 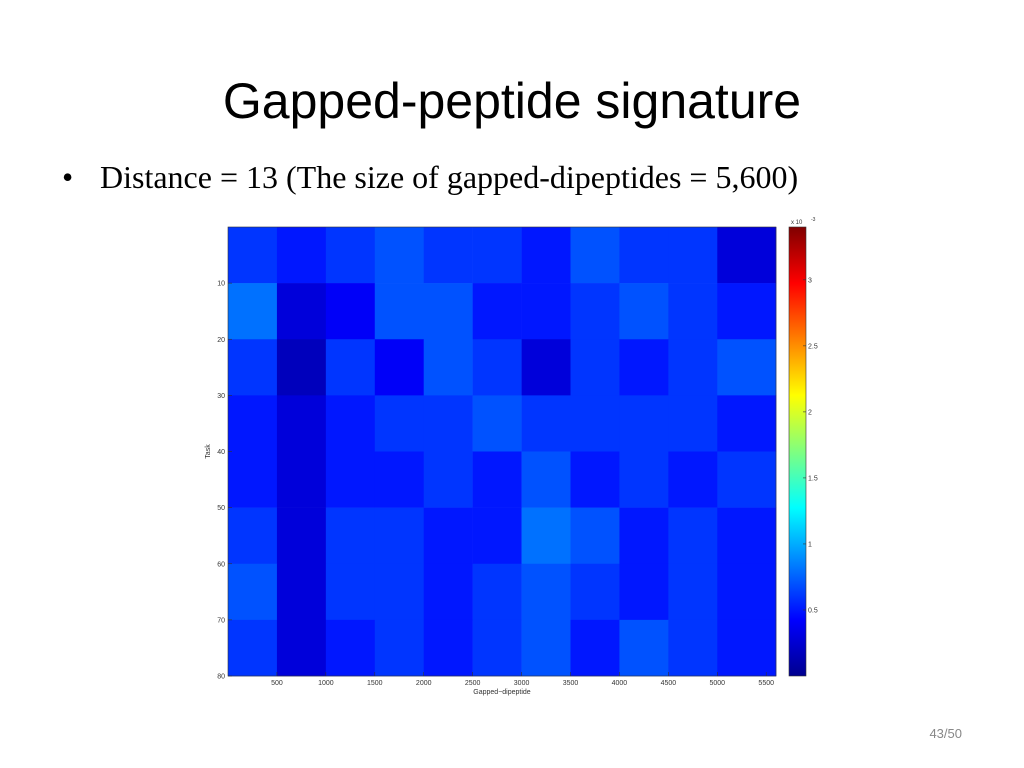 What do you see at coordinates (221, 508) in the screenshot?
I see `y-tick-label: 50` at bounding box center [221, 508].